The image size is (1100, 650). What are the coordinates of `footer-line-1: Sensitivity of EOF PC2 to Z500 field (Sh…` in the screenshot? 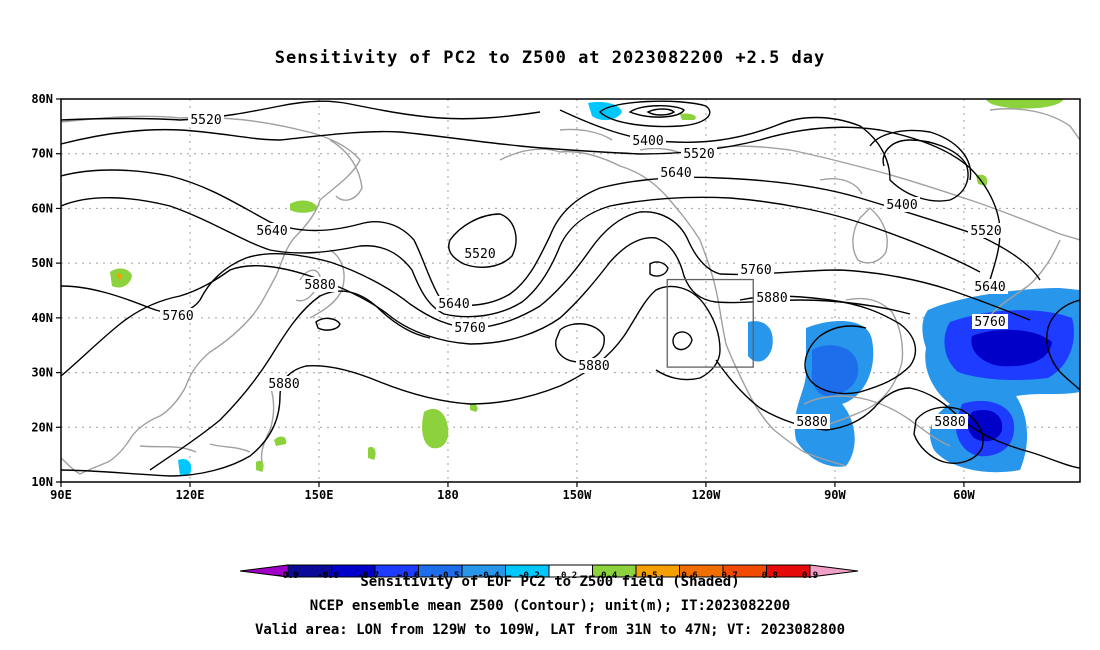 It's located at (550, 582).